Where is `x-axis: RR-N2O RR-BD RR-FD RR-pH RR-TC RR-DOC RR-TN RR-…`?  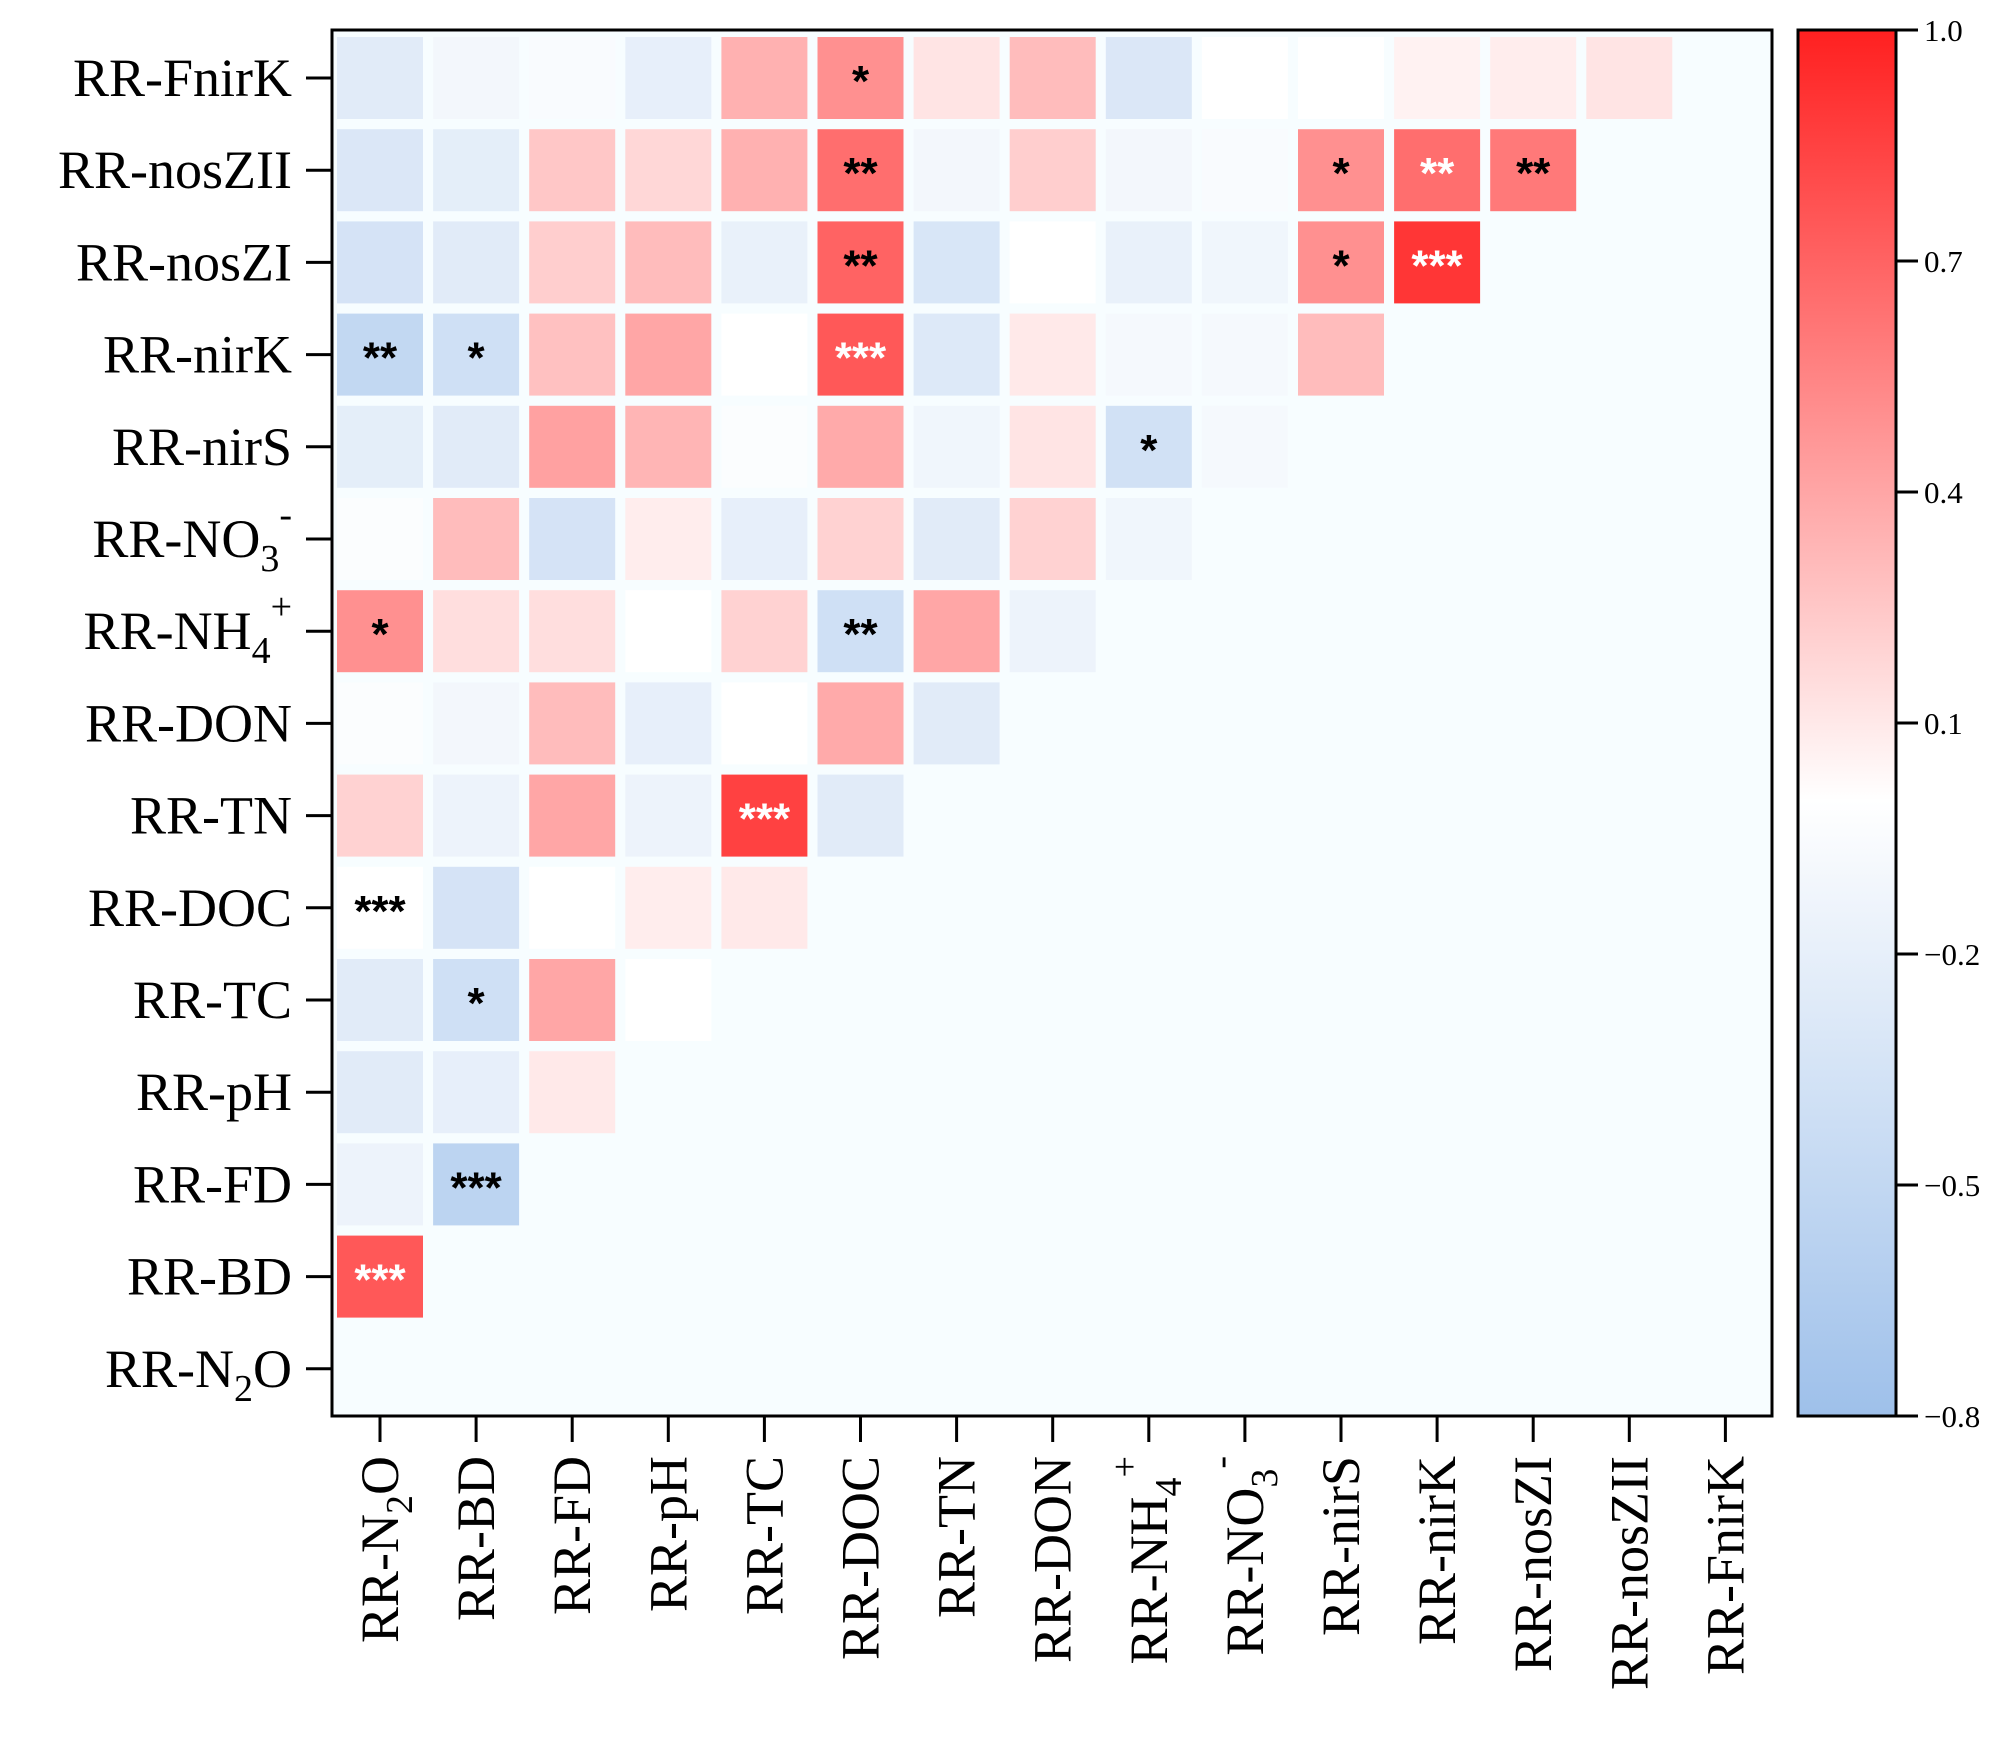 x-axis: RR-N2O RR-BD RR-FD RR-pH RR-TC RR-DOC RR-TN RR-… is located at coordinates (1052, 1553).